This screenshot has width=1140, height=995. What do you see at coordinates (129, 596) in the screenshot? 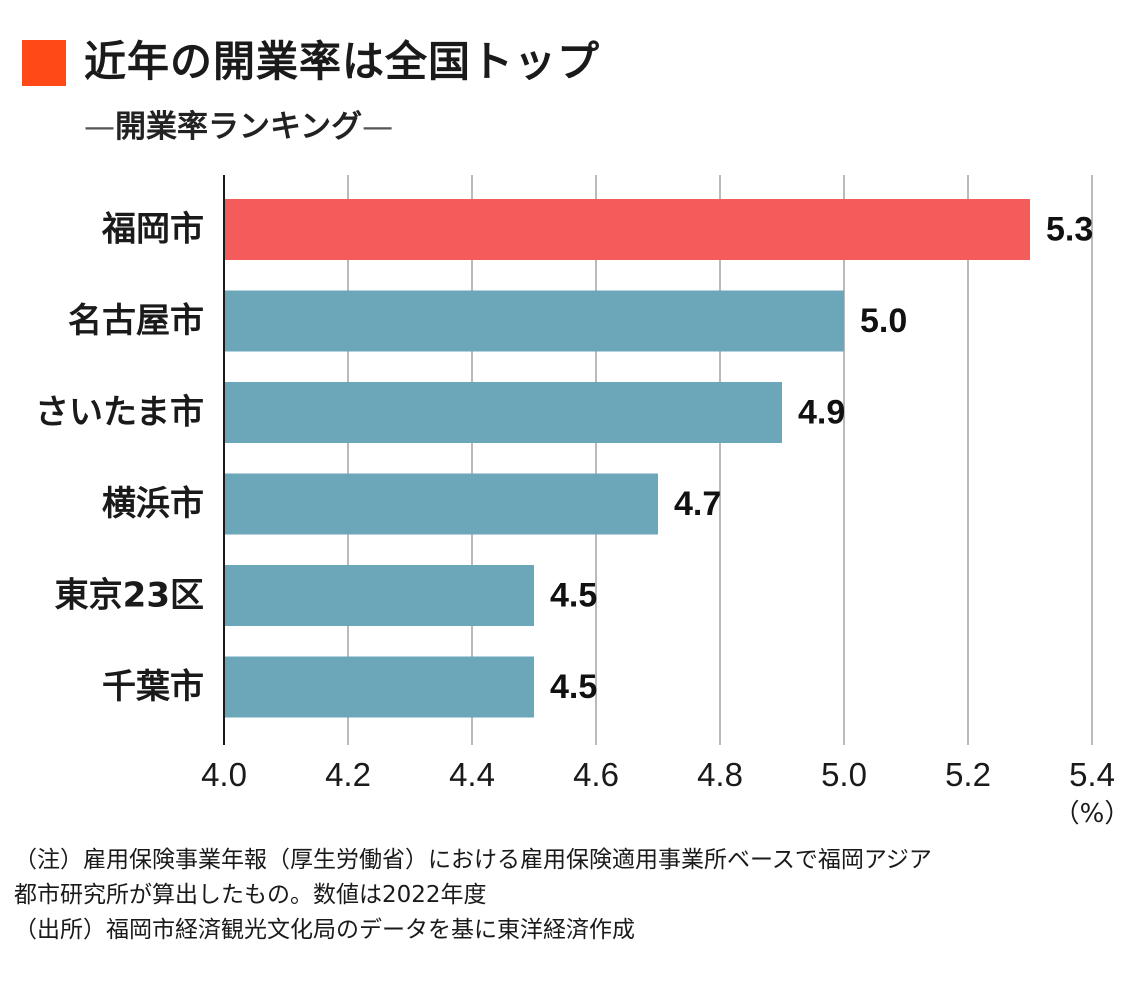
I see `category-label: 東京23区` at bounding box center [129, 596].